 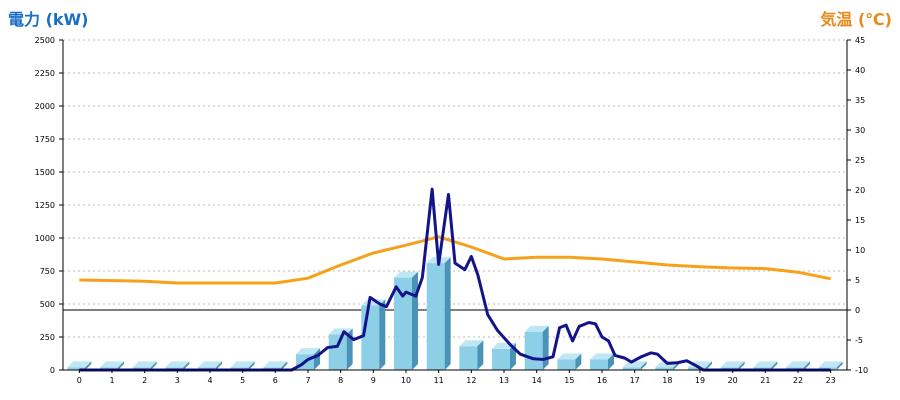 I want to click on x-tick-label: 22, so click(x=798, y=380).